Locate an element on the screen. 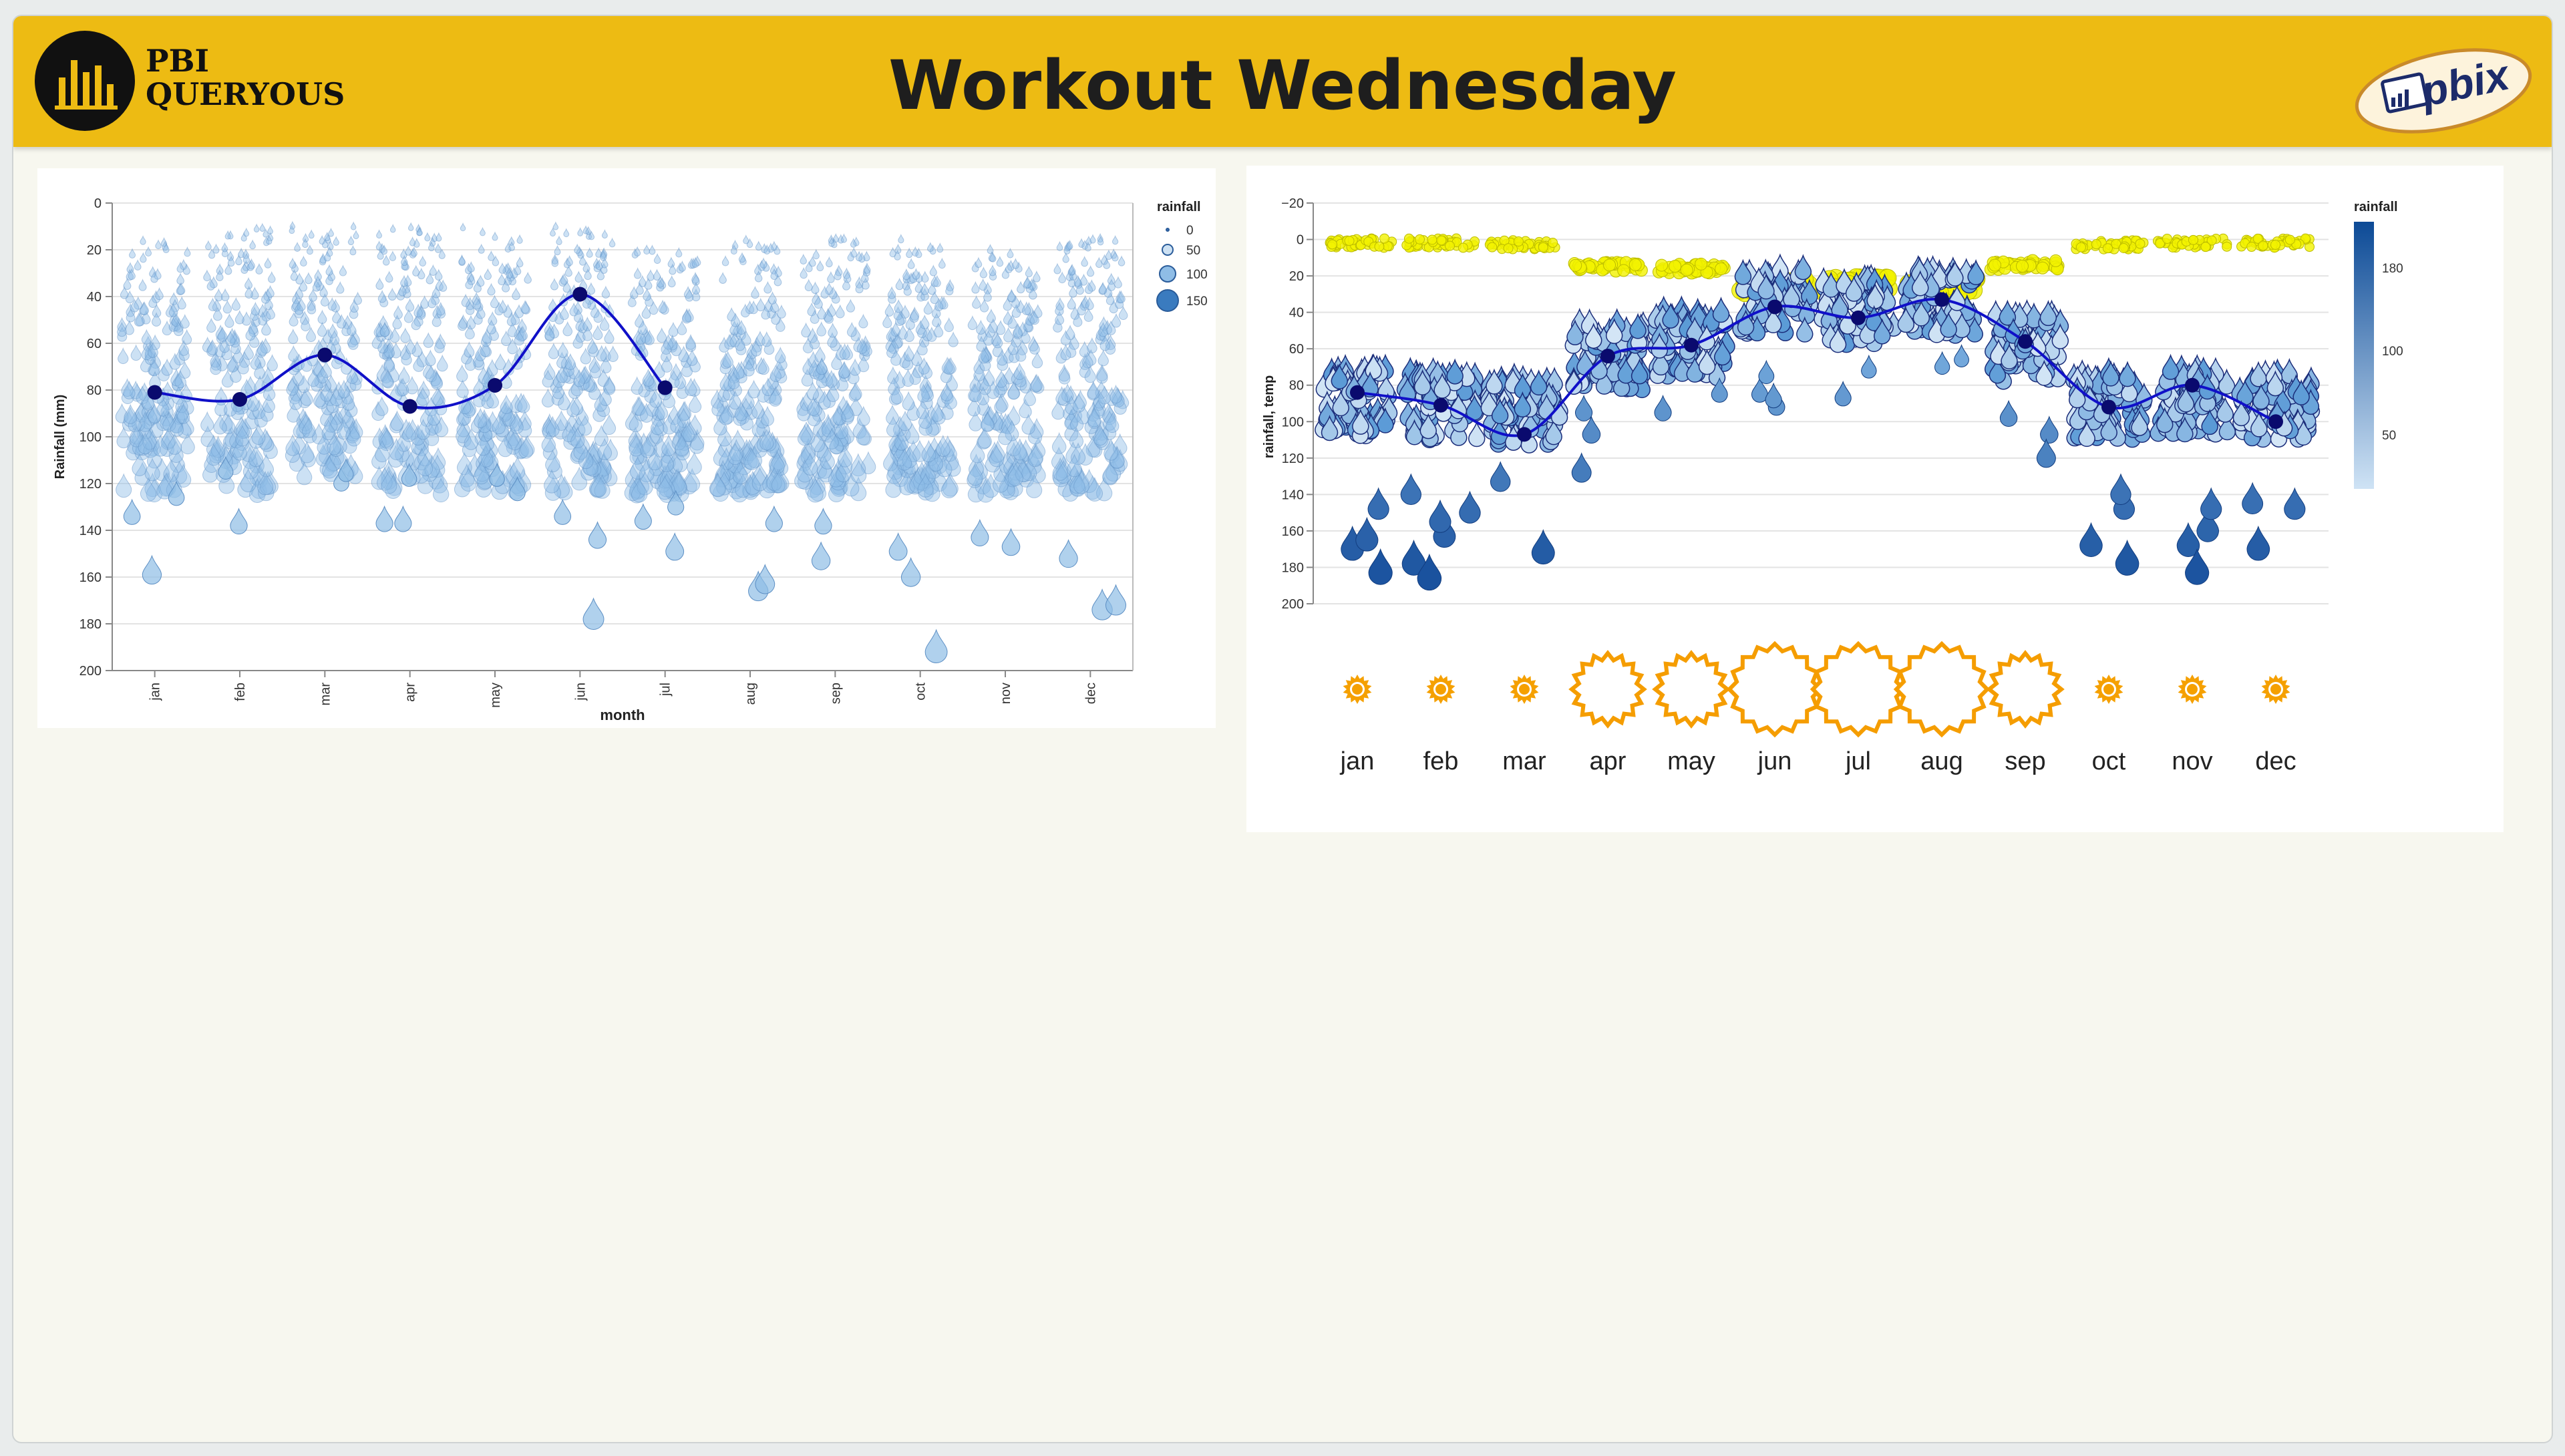  x-tick-label: jul is located at coordinates (666, 690).